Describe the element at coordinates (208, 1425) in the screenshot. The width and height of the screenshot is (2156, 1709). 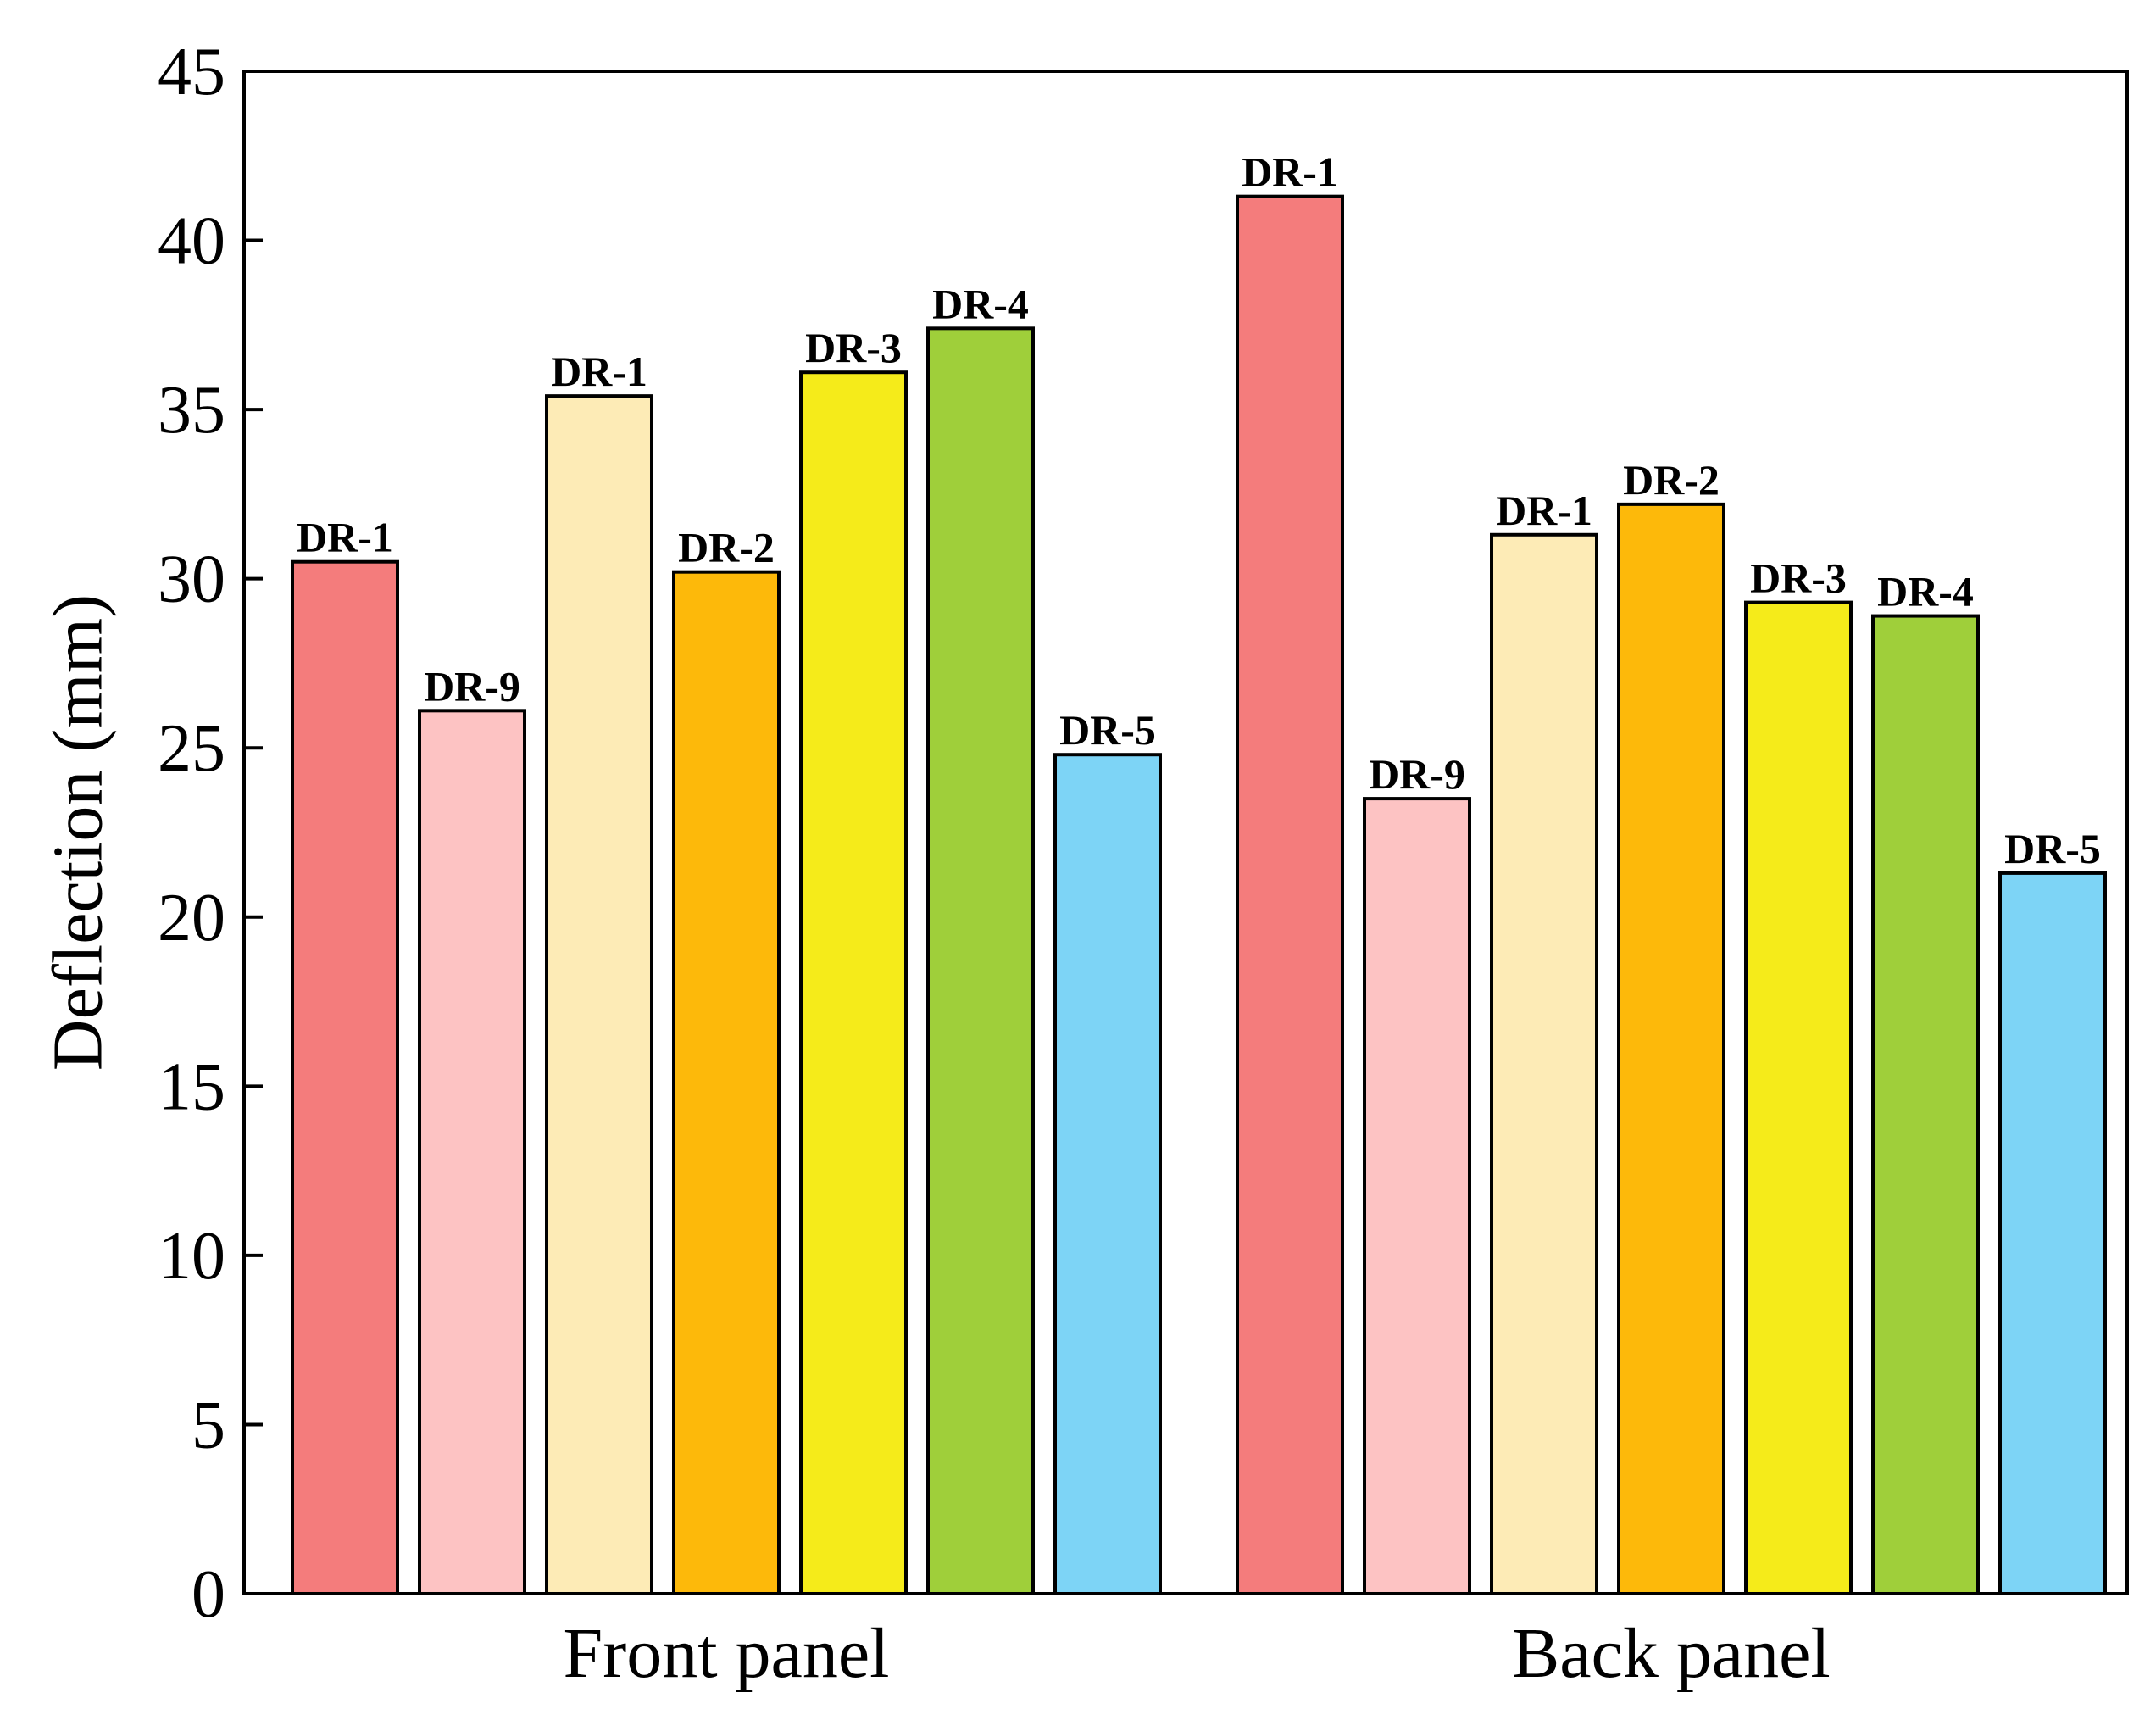
I see `y-tick-label: 5` at that location.